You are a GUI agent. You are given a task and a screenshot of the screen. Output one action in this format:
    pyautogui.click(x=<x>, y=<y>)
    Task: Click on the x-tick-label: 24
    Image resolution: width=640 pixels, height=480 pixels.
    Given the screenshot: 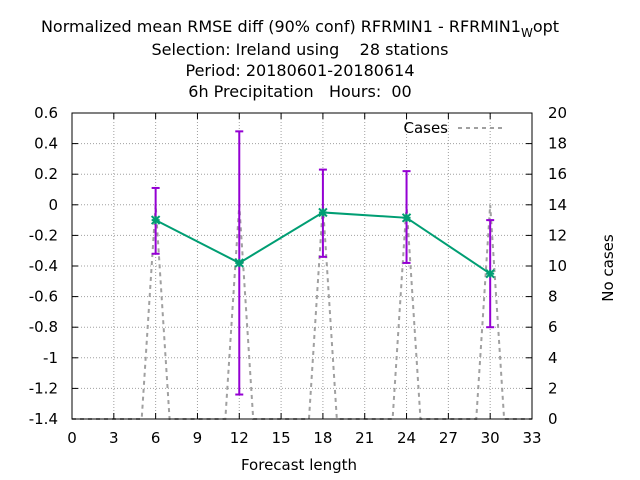 What is the action you would take?
    pyautogui.click(x=406, y=438)
    